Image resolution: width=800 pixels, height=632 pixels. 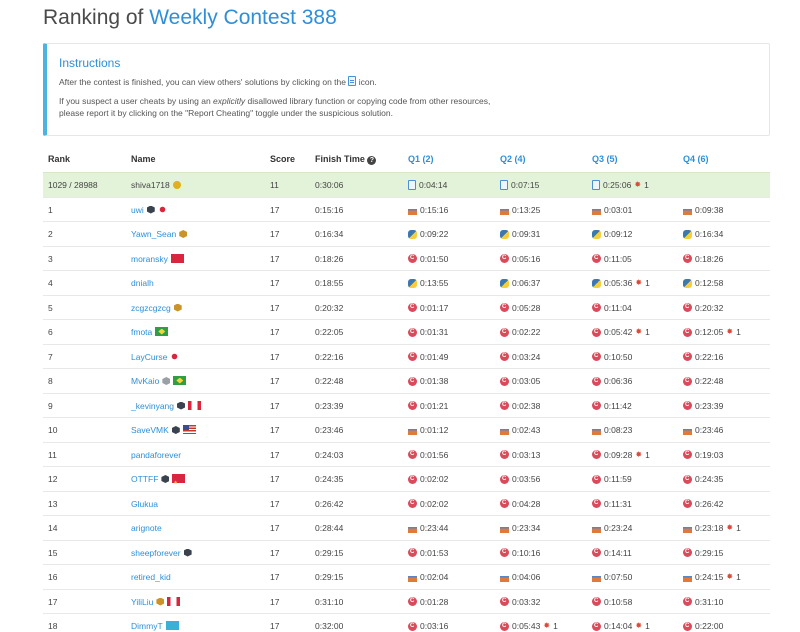 What do you see at coordinates (520, 430) in the screenshot?
I see `q2-submission: 0:02:43` at bounding box center [520, 430].